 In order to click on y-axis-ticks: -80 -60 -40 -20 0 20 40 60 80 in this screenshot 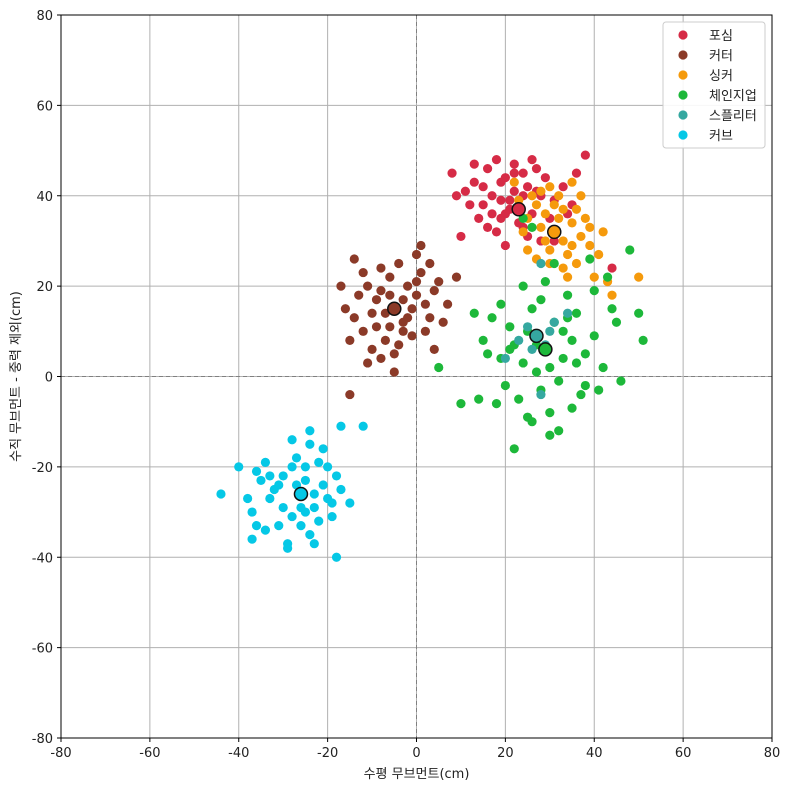, I will do `click(46, 378)`.